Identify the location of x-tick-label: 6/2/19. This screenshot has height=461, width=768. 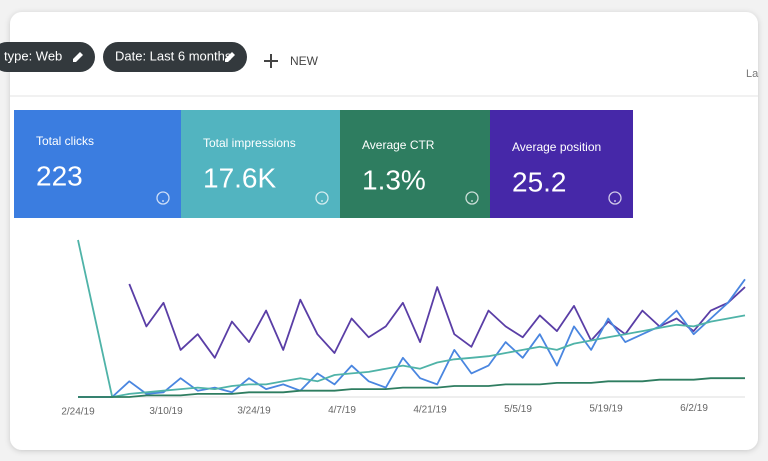
(694, 408).